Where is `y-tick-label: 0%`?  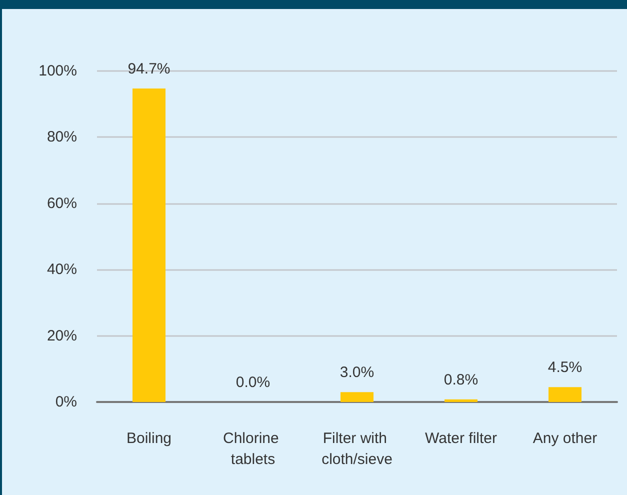
y-tick-label: 0% is located at coordinates (66, 402).